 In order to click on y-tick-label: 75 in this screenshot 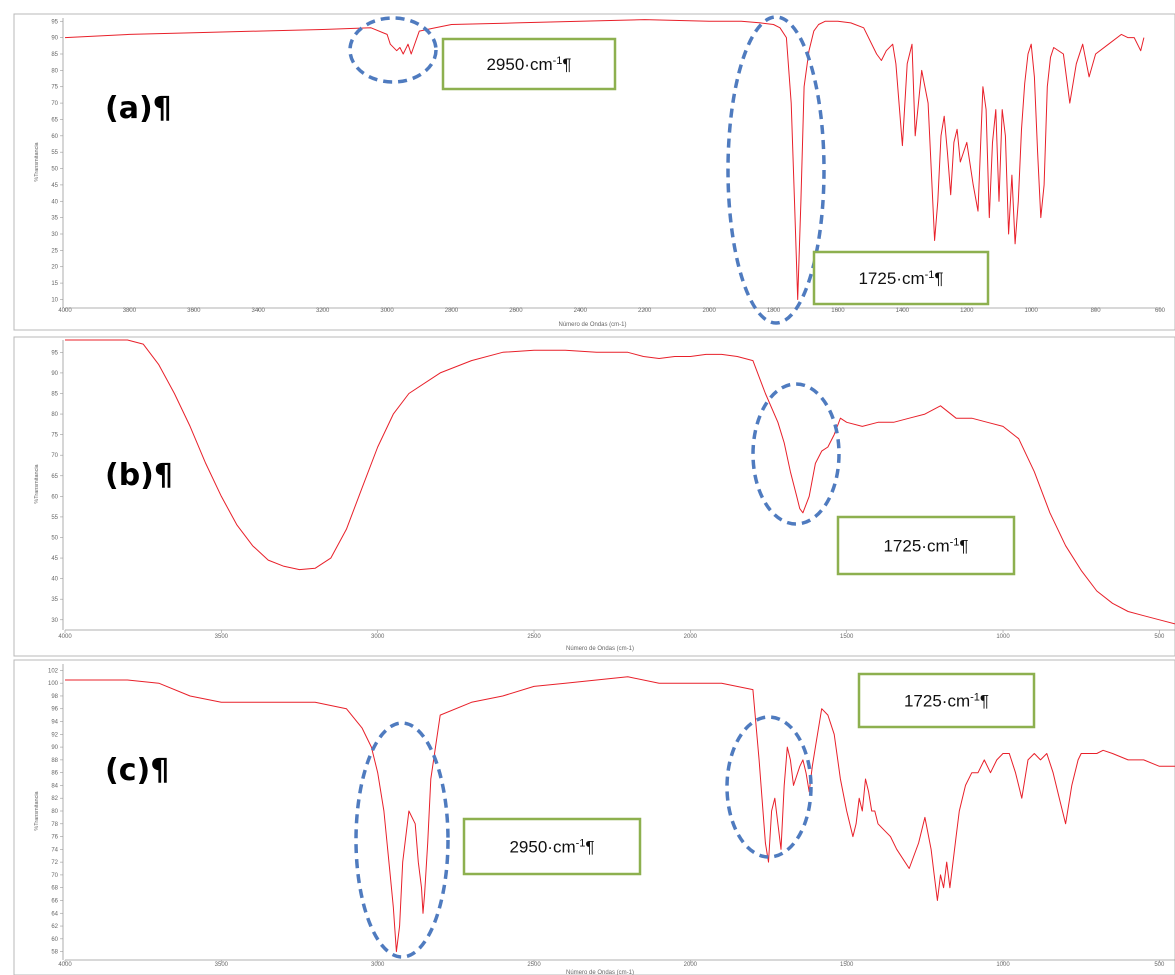, I will do `click(54, 436)`.